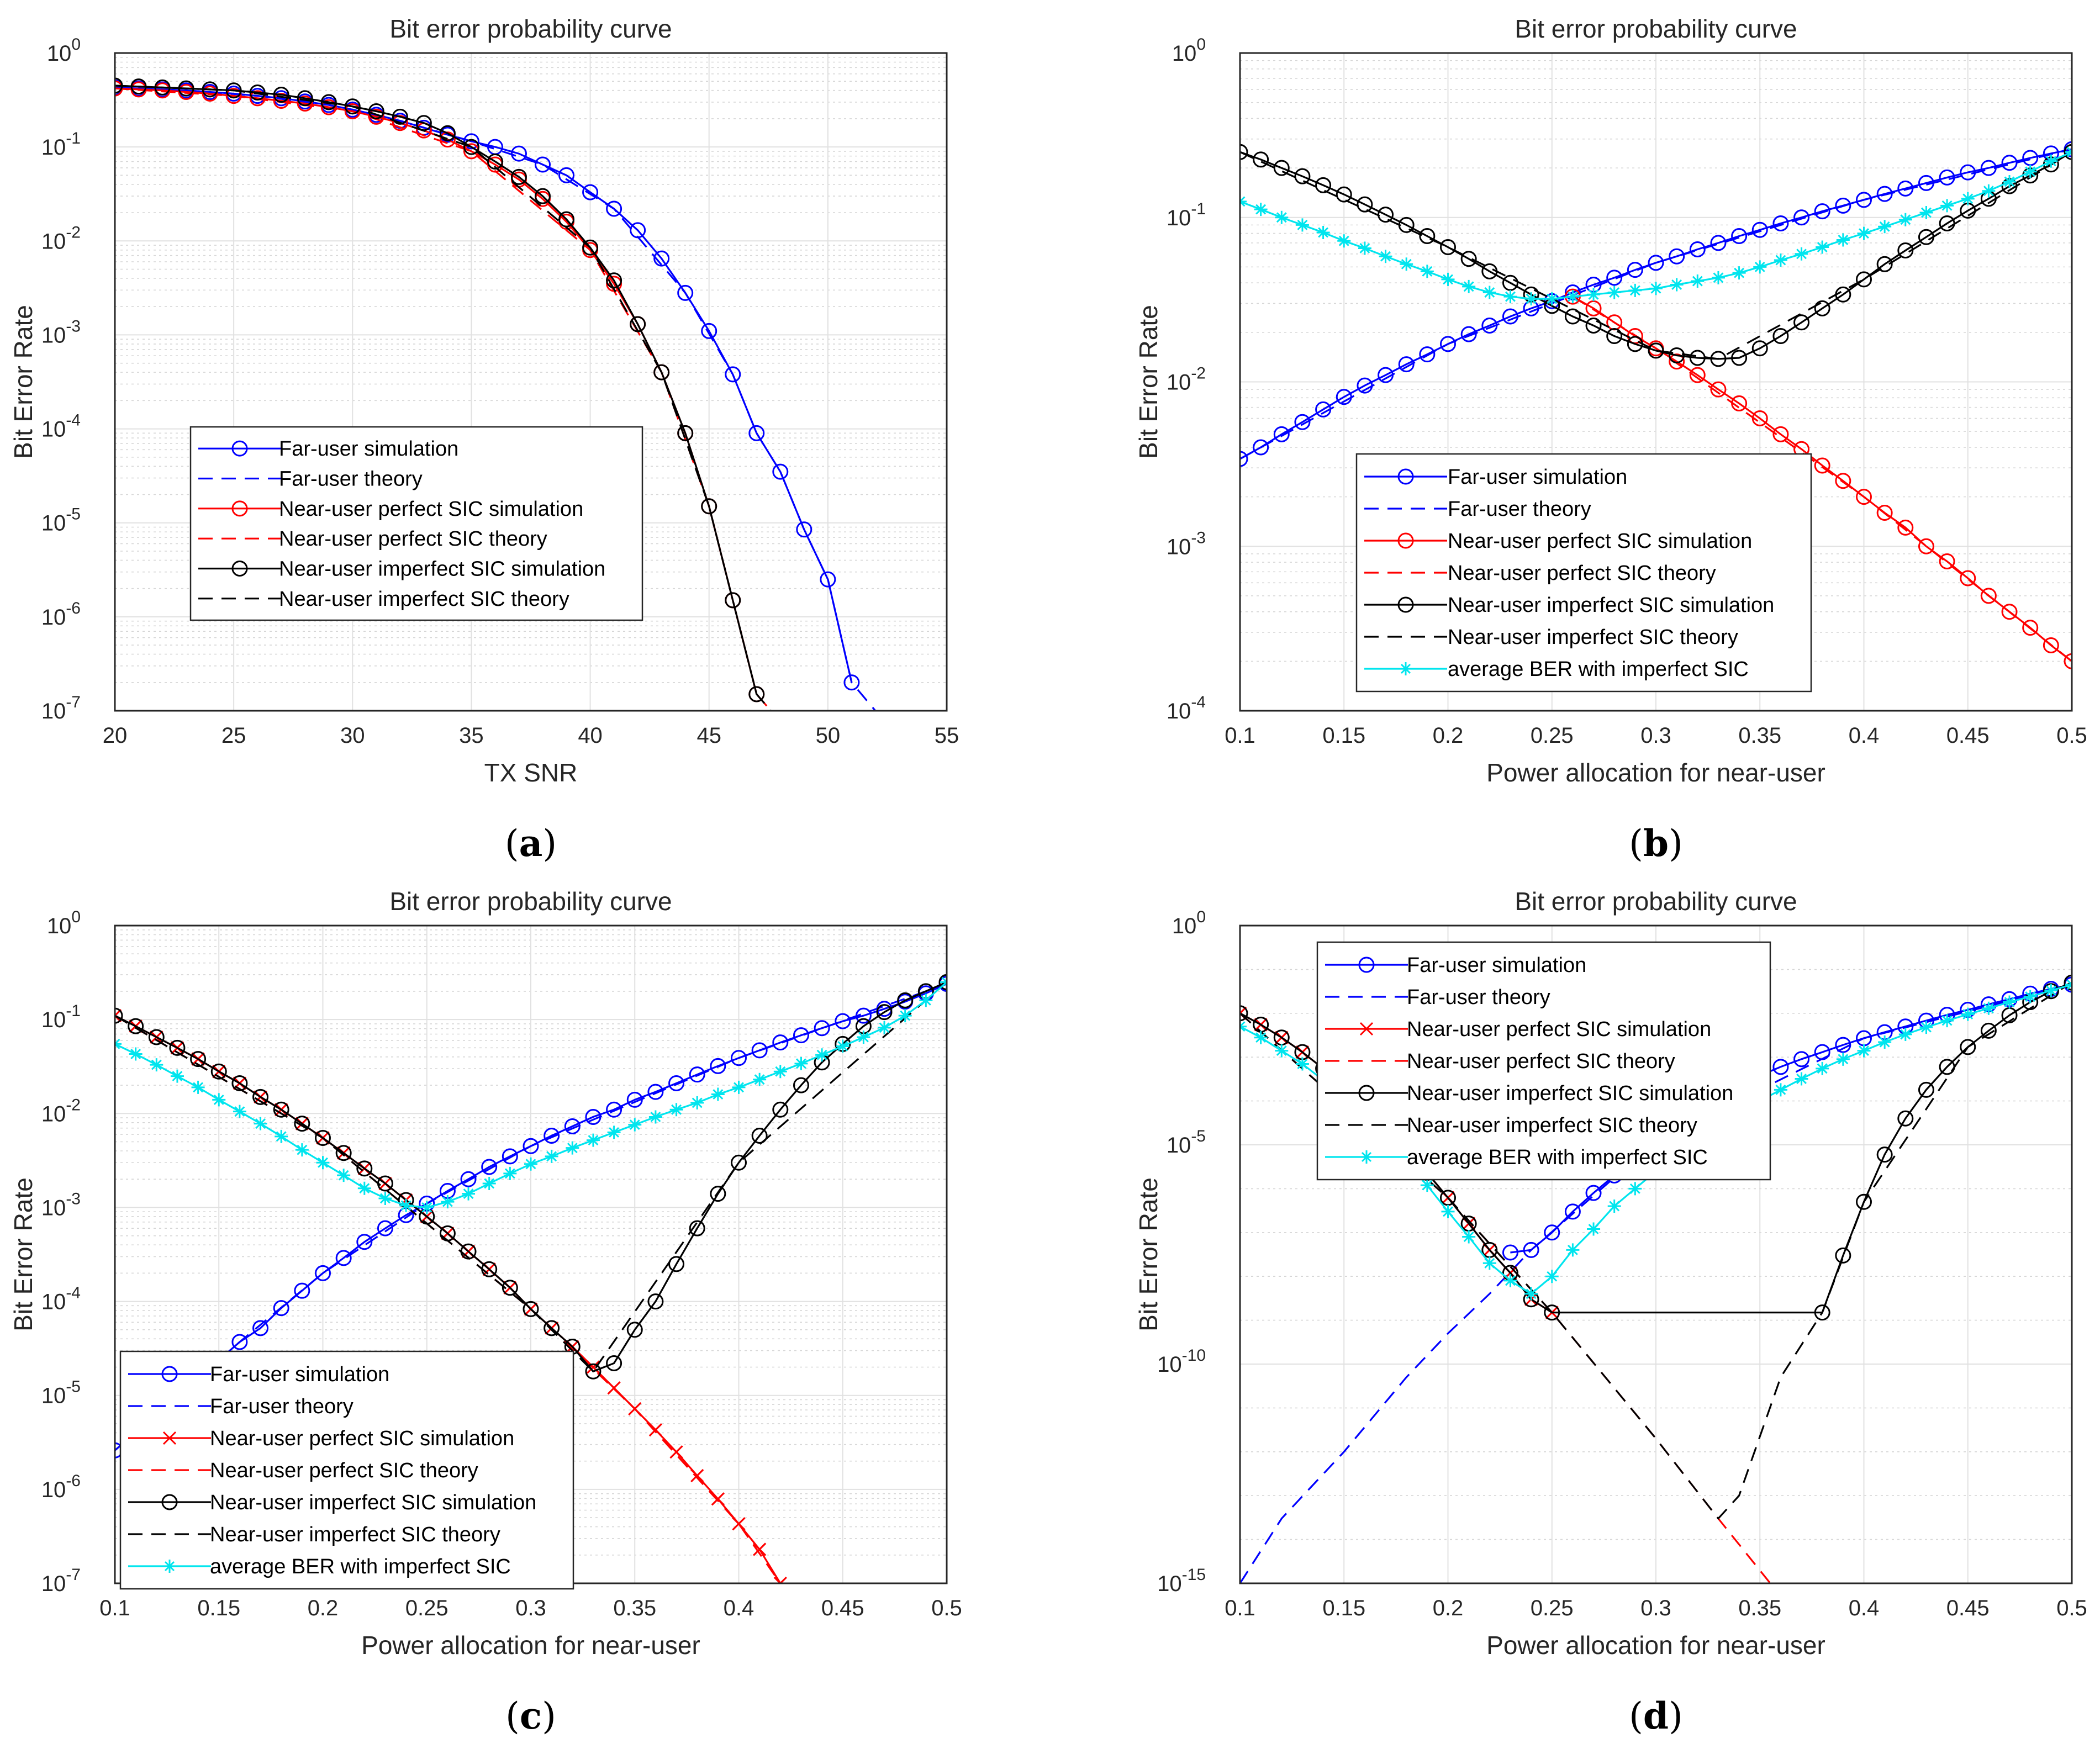 This screenshot has height=1749, width=2100. Describe the element at coordinates (61, 1393) in the screenshot. I see `y-tick-label: 10⁻⁵` at that location.